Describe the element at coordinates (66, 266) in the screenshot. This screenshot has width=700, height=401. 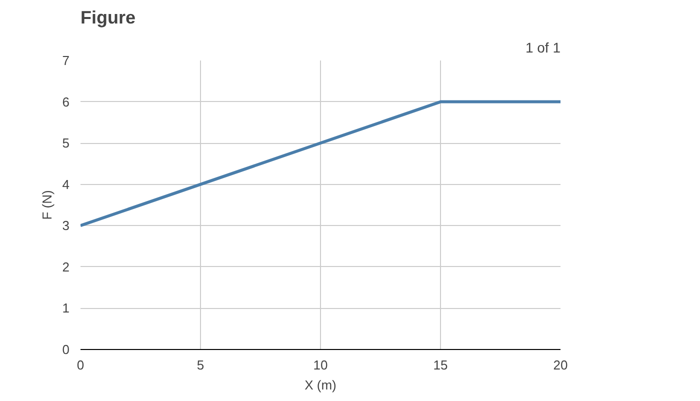
I see `y-tick-label: 2` at that location.